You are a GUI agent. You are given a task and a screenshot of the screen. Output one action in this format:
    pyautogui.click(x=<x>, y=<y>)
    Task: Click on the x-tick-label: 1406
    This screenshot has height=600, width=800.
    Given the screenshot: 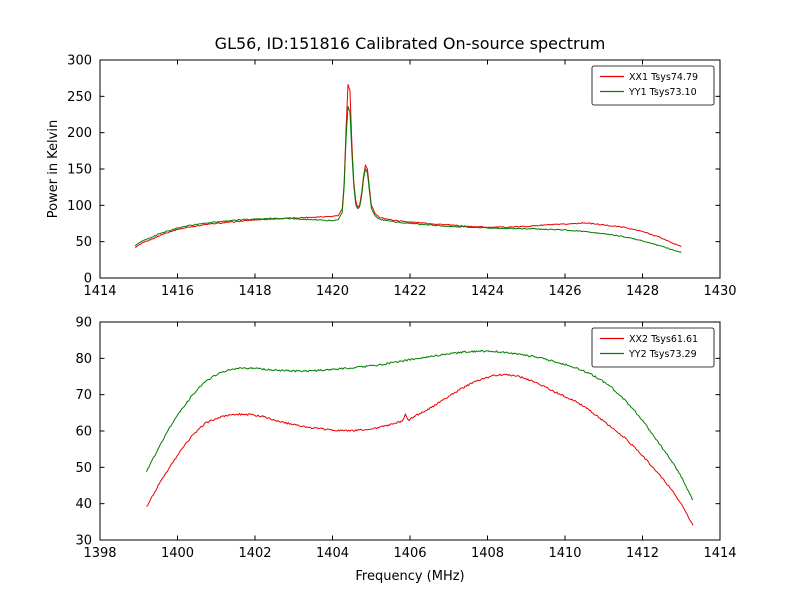 What is the action you would take?
    pyautogui.click(x=409, y=553)
    